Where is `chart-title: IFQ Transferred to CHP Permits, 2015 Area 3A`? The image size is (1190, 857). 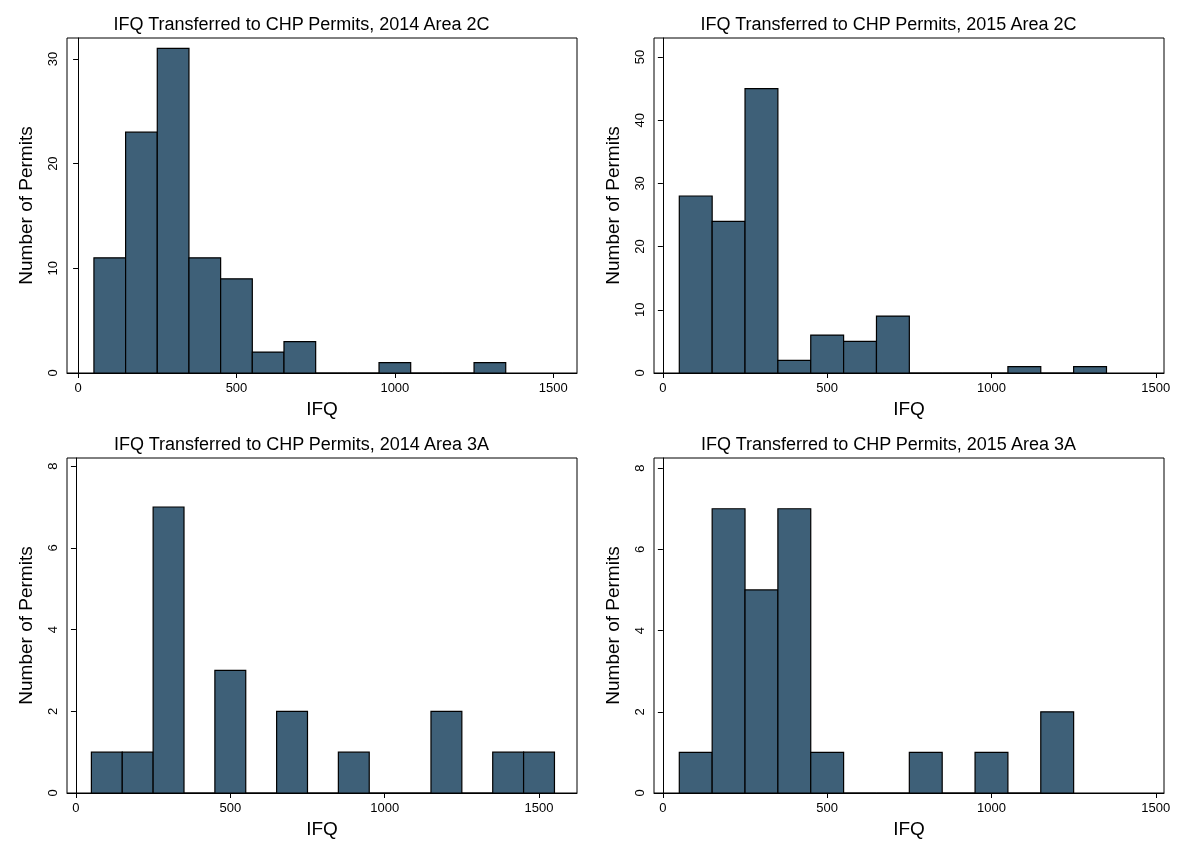
chart-title: IFQ Transferred to CHP Permits, 2015 Area 3A is located at coordinates (888, 444).